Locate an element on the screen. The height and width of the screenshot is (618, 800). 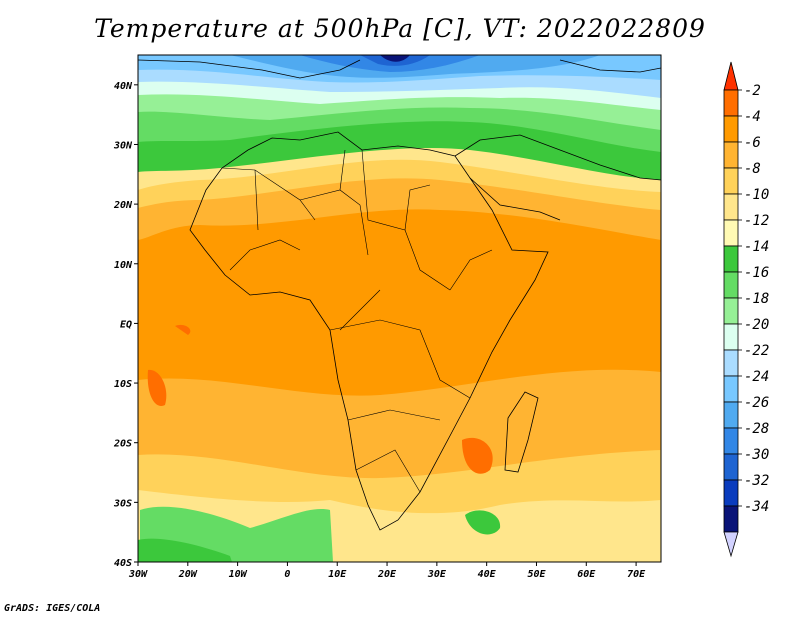
lat-tick-label: 30S is located at coordinates (122, 503).